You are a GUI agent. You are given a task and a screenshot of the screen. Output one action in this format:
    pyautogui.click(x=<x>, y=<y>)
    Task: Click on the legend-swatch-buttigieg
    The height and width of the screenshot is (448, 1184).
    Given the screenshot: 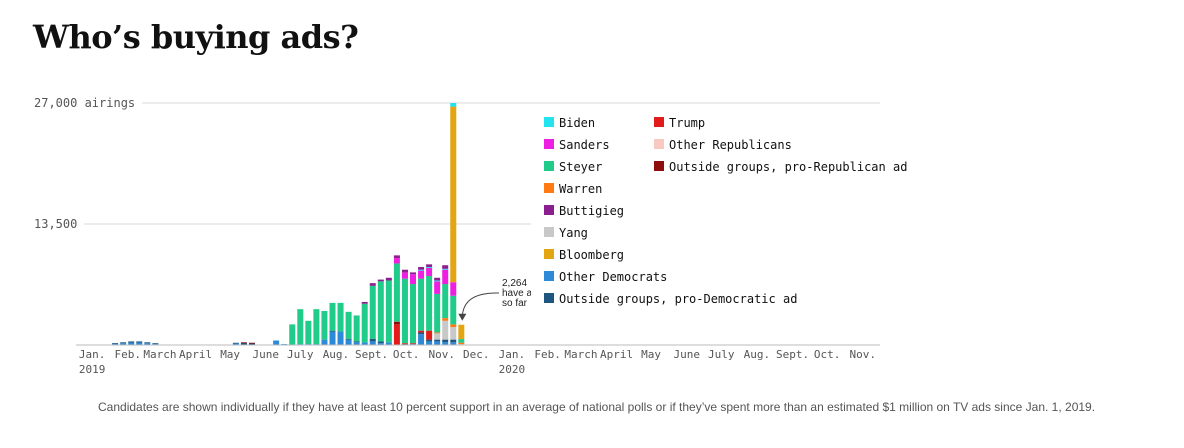 What is the action you would take?
    pyautogui.click(x=549, y=210)
    